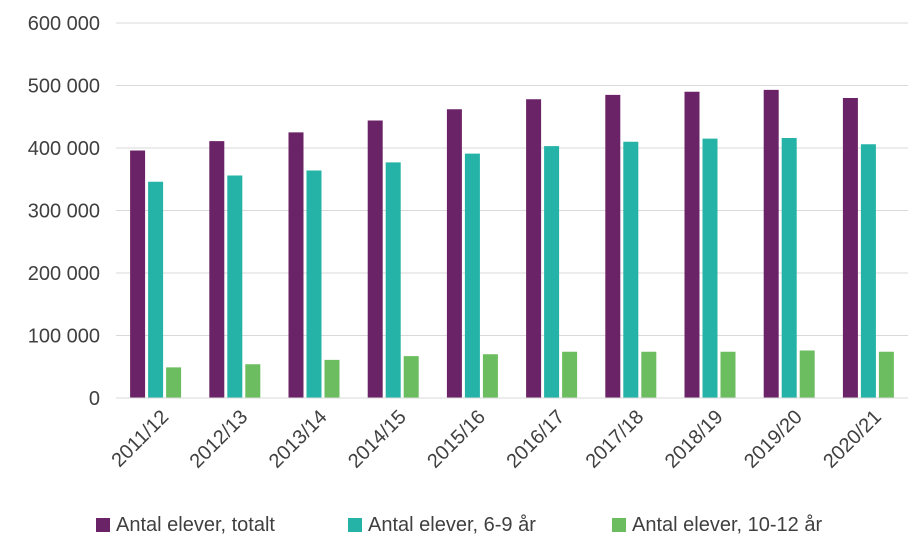 The image size is (914, 543). Describe the element at coordinates (535, 439) in the screenshot. I see `x-tick-label: 2016/17` at that location.